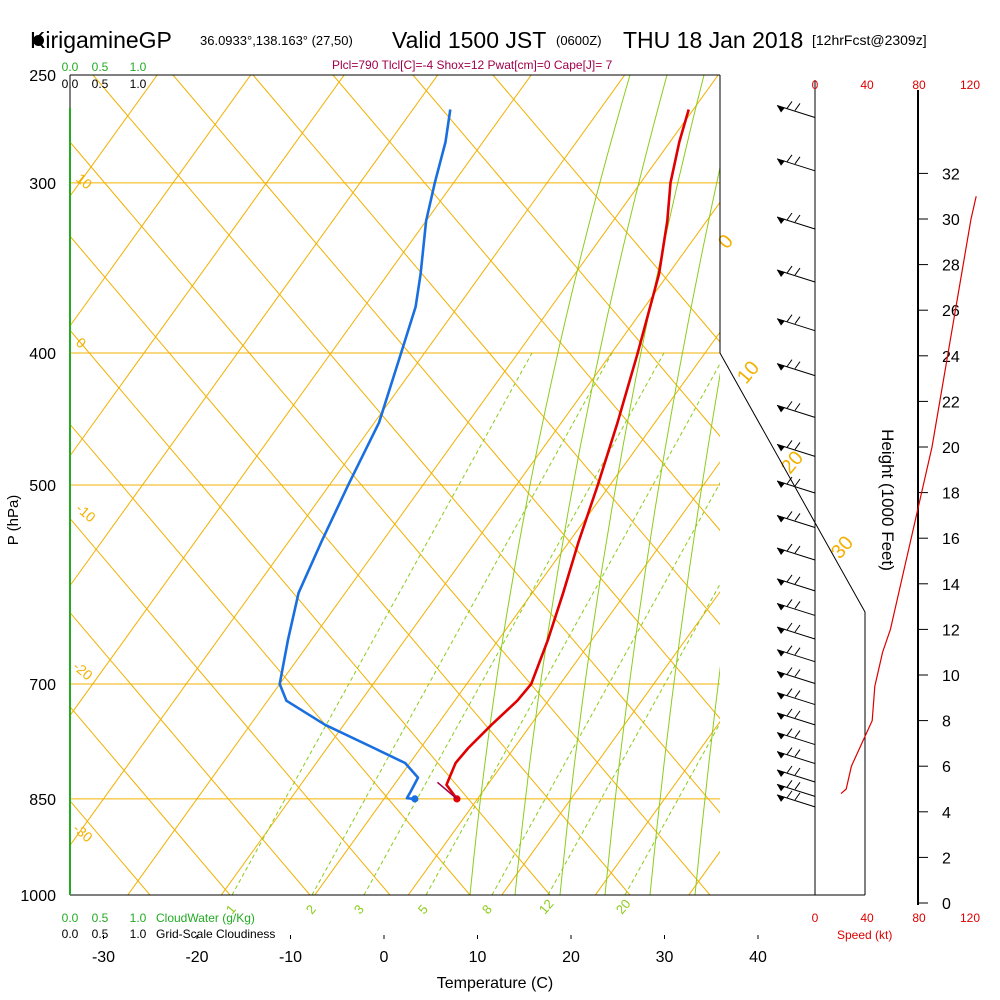 The height and width of the screenshot is (1000, 1000). Describe the element at coordinates (887, 500) in the screenshot. I see `height-axis-label: Height (1000 Feet)` at that location.